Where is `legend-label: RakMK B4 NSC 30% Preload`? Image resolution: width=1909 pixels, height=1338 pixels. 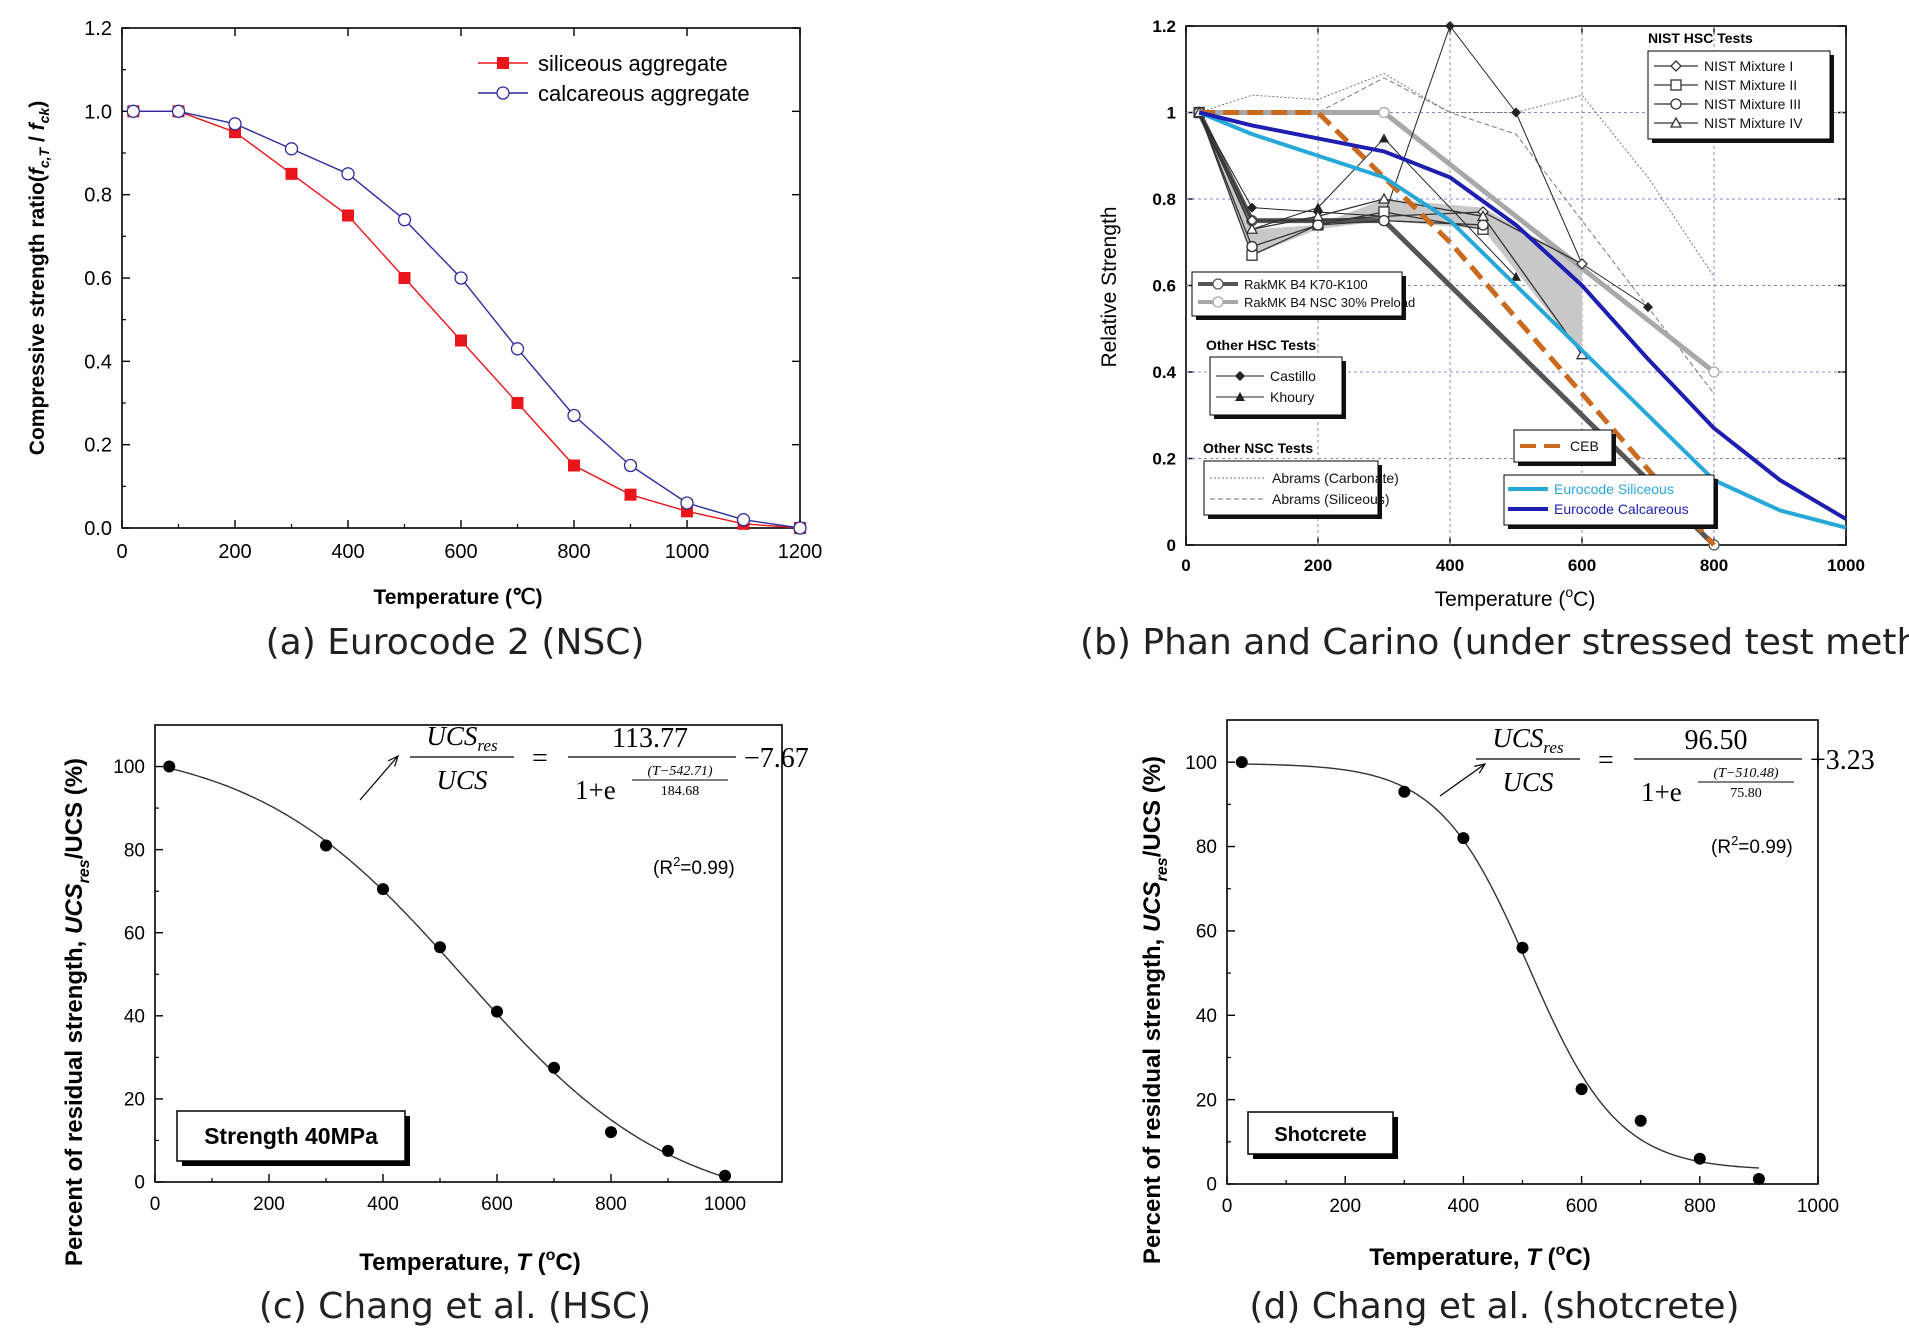
legend-label: RakMK B4 NSC 30% Preload is located at coordinates (1329, 302).